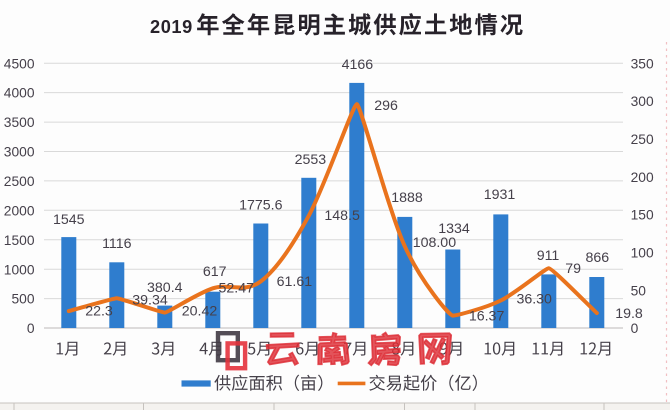 This screenshot has width=670, height=410. What do you see at coordinates (19, 152) in the screenshot?
I see `svg-text: 3000` at bounding box center [19, 152].